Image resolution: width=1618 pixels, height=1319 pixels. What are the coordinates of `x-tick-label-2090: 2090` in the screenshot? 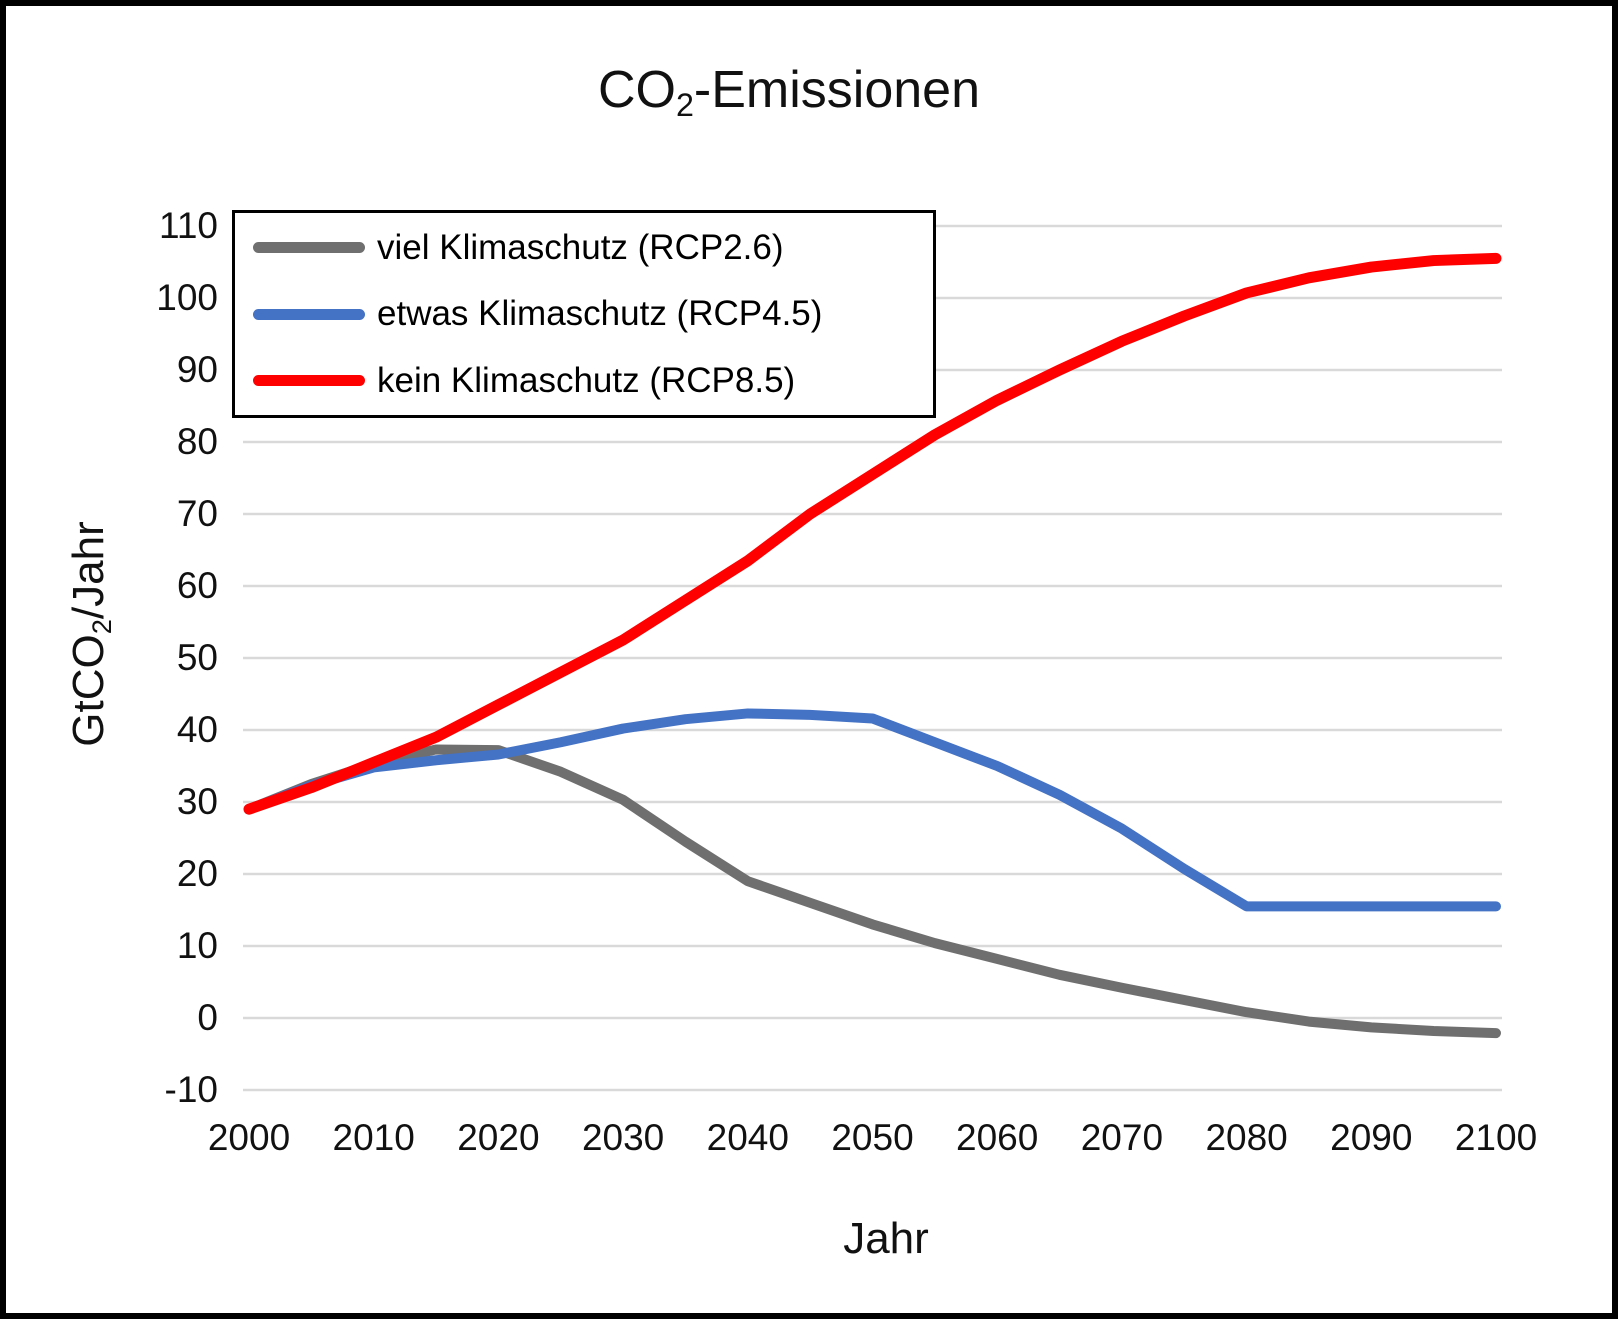 It's located at (1371, 1137).